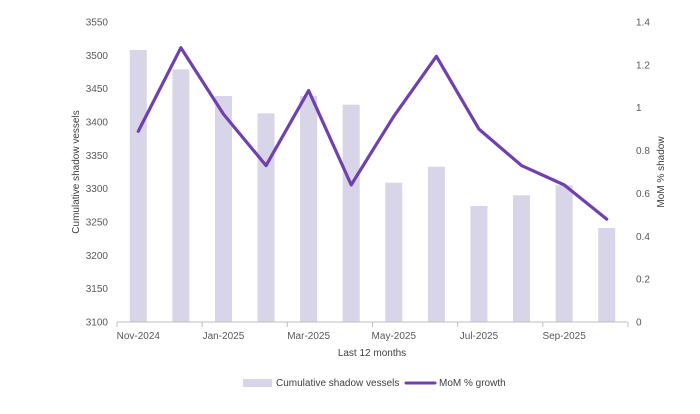 The image size is (700, 414). What do you see at coordinates (76, 171) in the screenshot?
I see `y-left-axis-title: Cumulative shadow vessels` at bounding box center [76, 171].